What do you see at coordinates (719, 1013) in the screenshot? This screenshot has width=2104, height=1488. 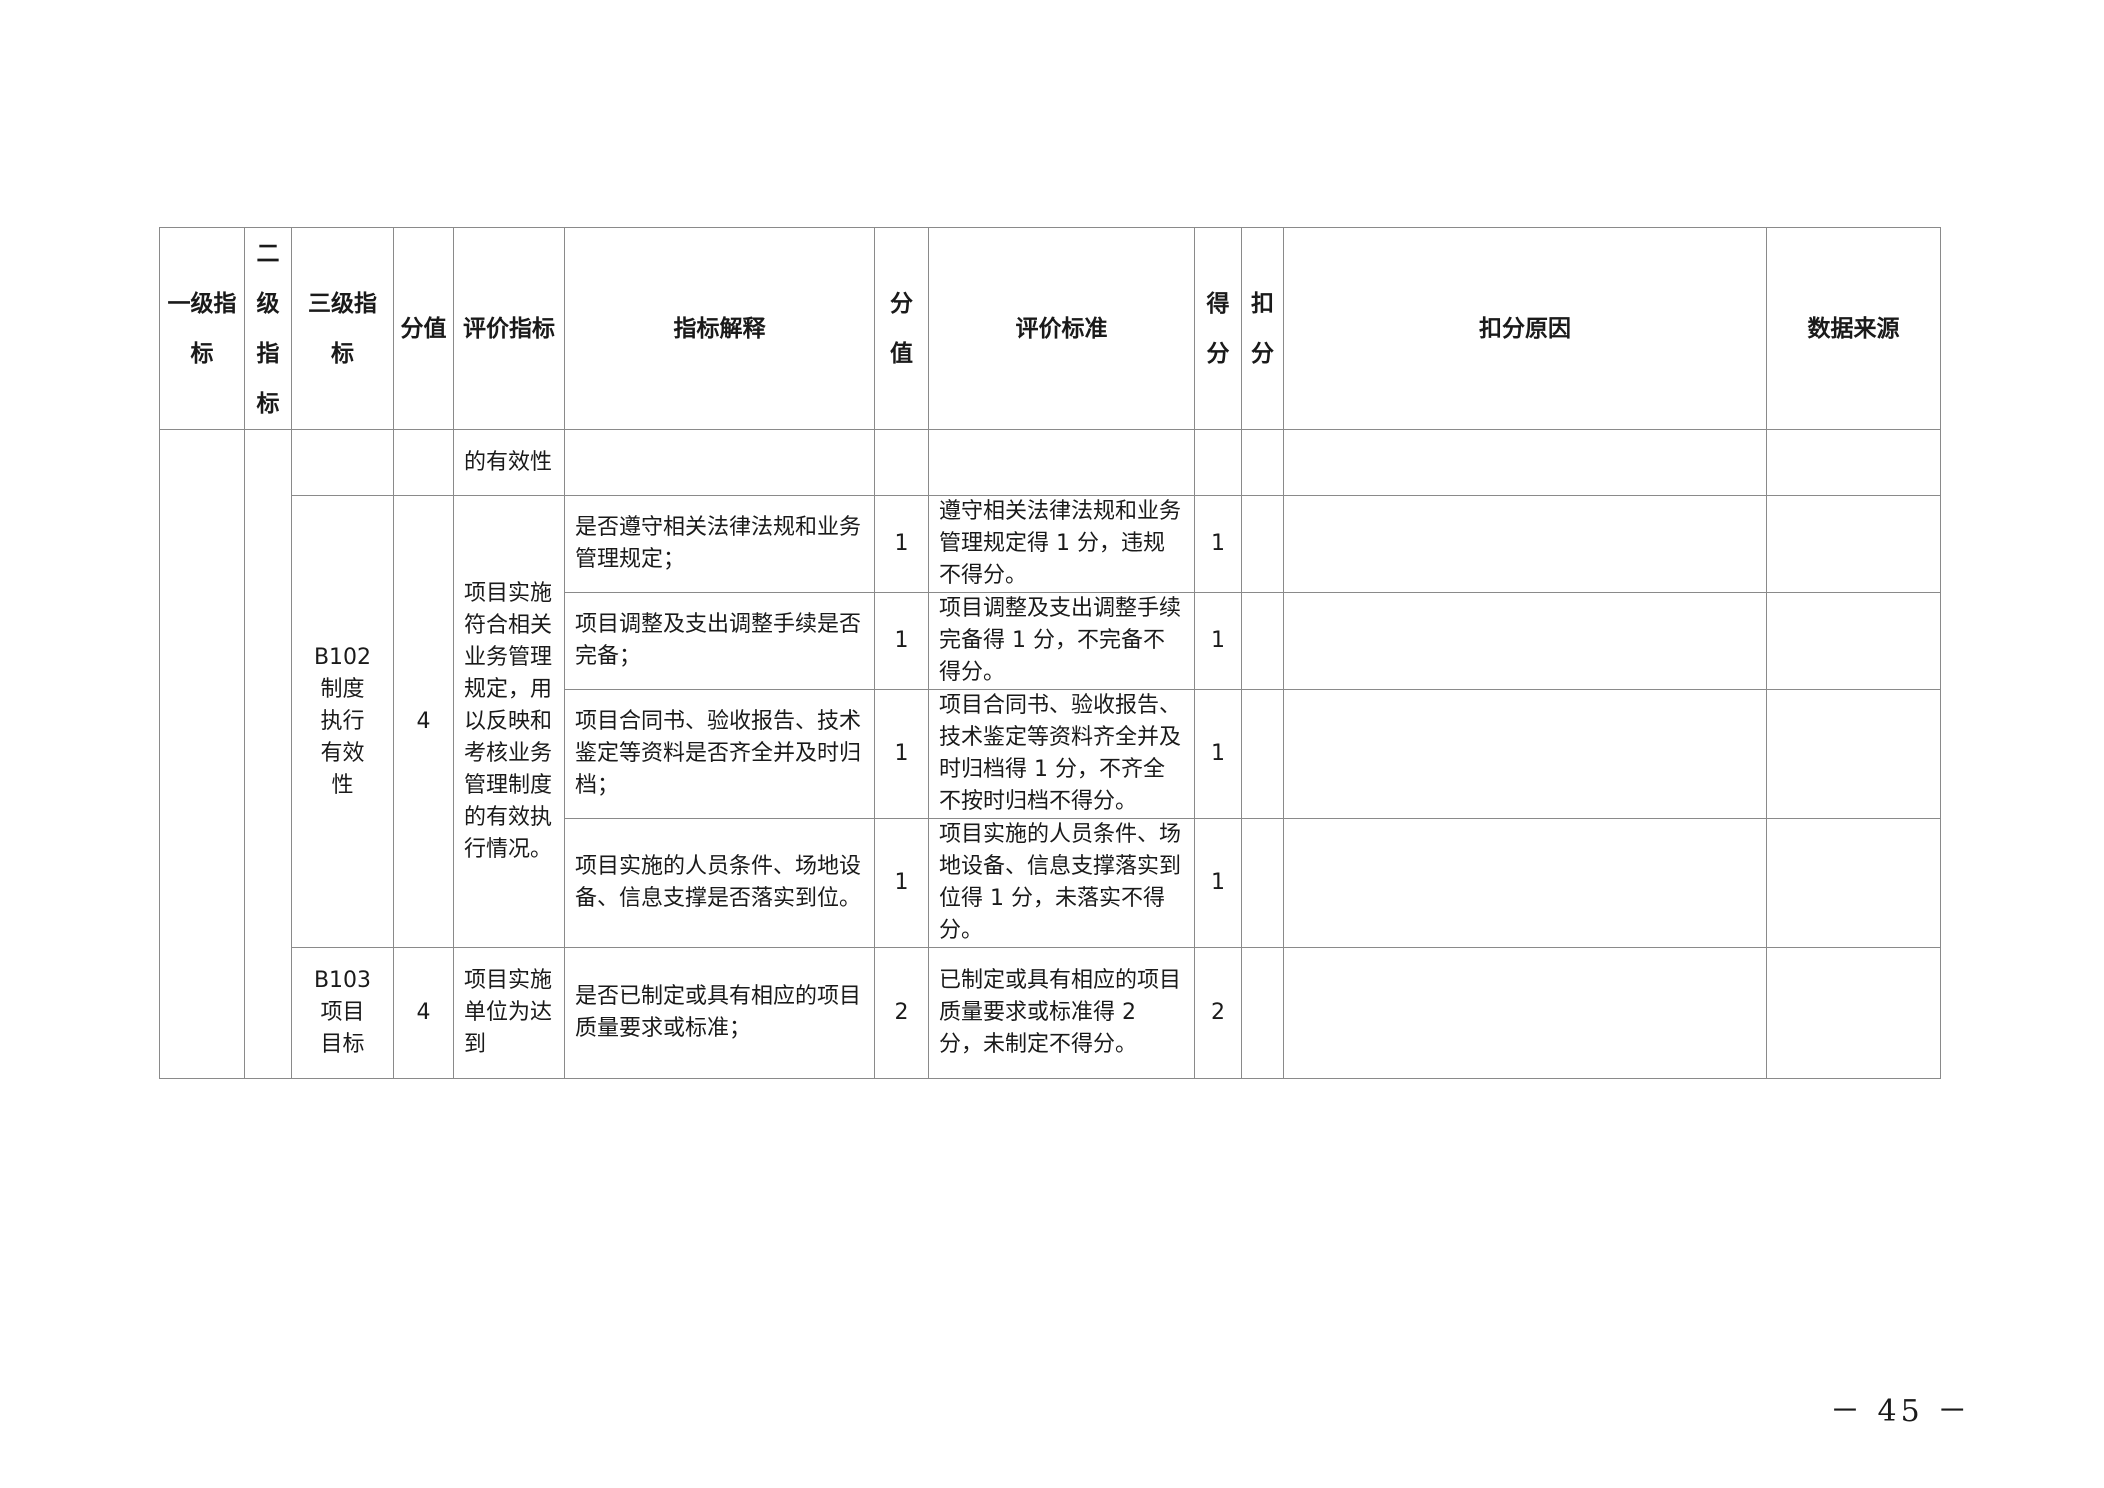 I see `explain-cell: 是否已制定或具有相应的项目质量要求或标准；` at bounding box center [719, 1013].